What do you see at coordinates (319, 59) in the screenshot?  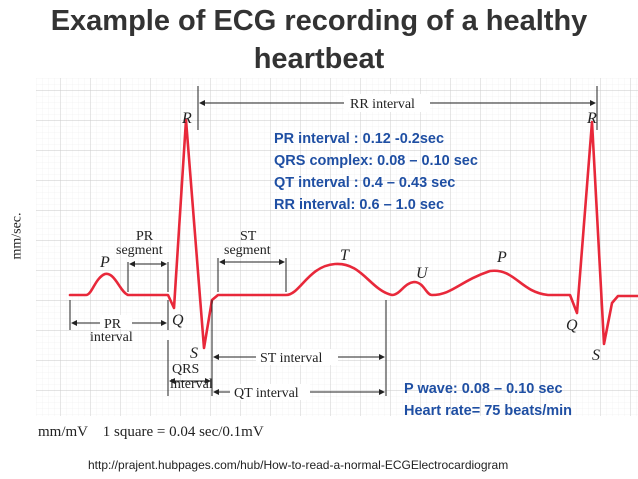 I see `title-line-2: heartbeat` at bounding box center [319, 59].